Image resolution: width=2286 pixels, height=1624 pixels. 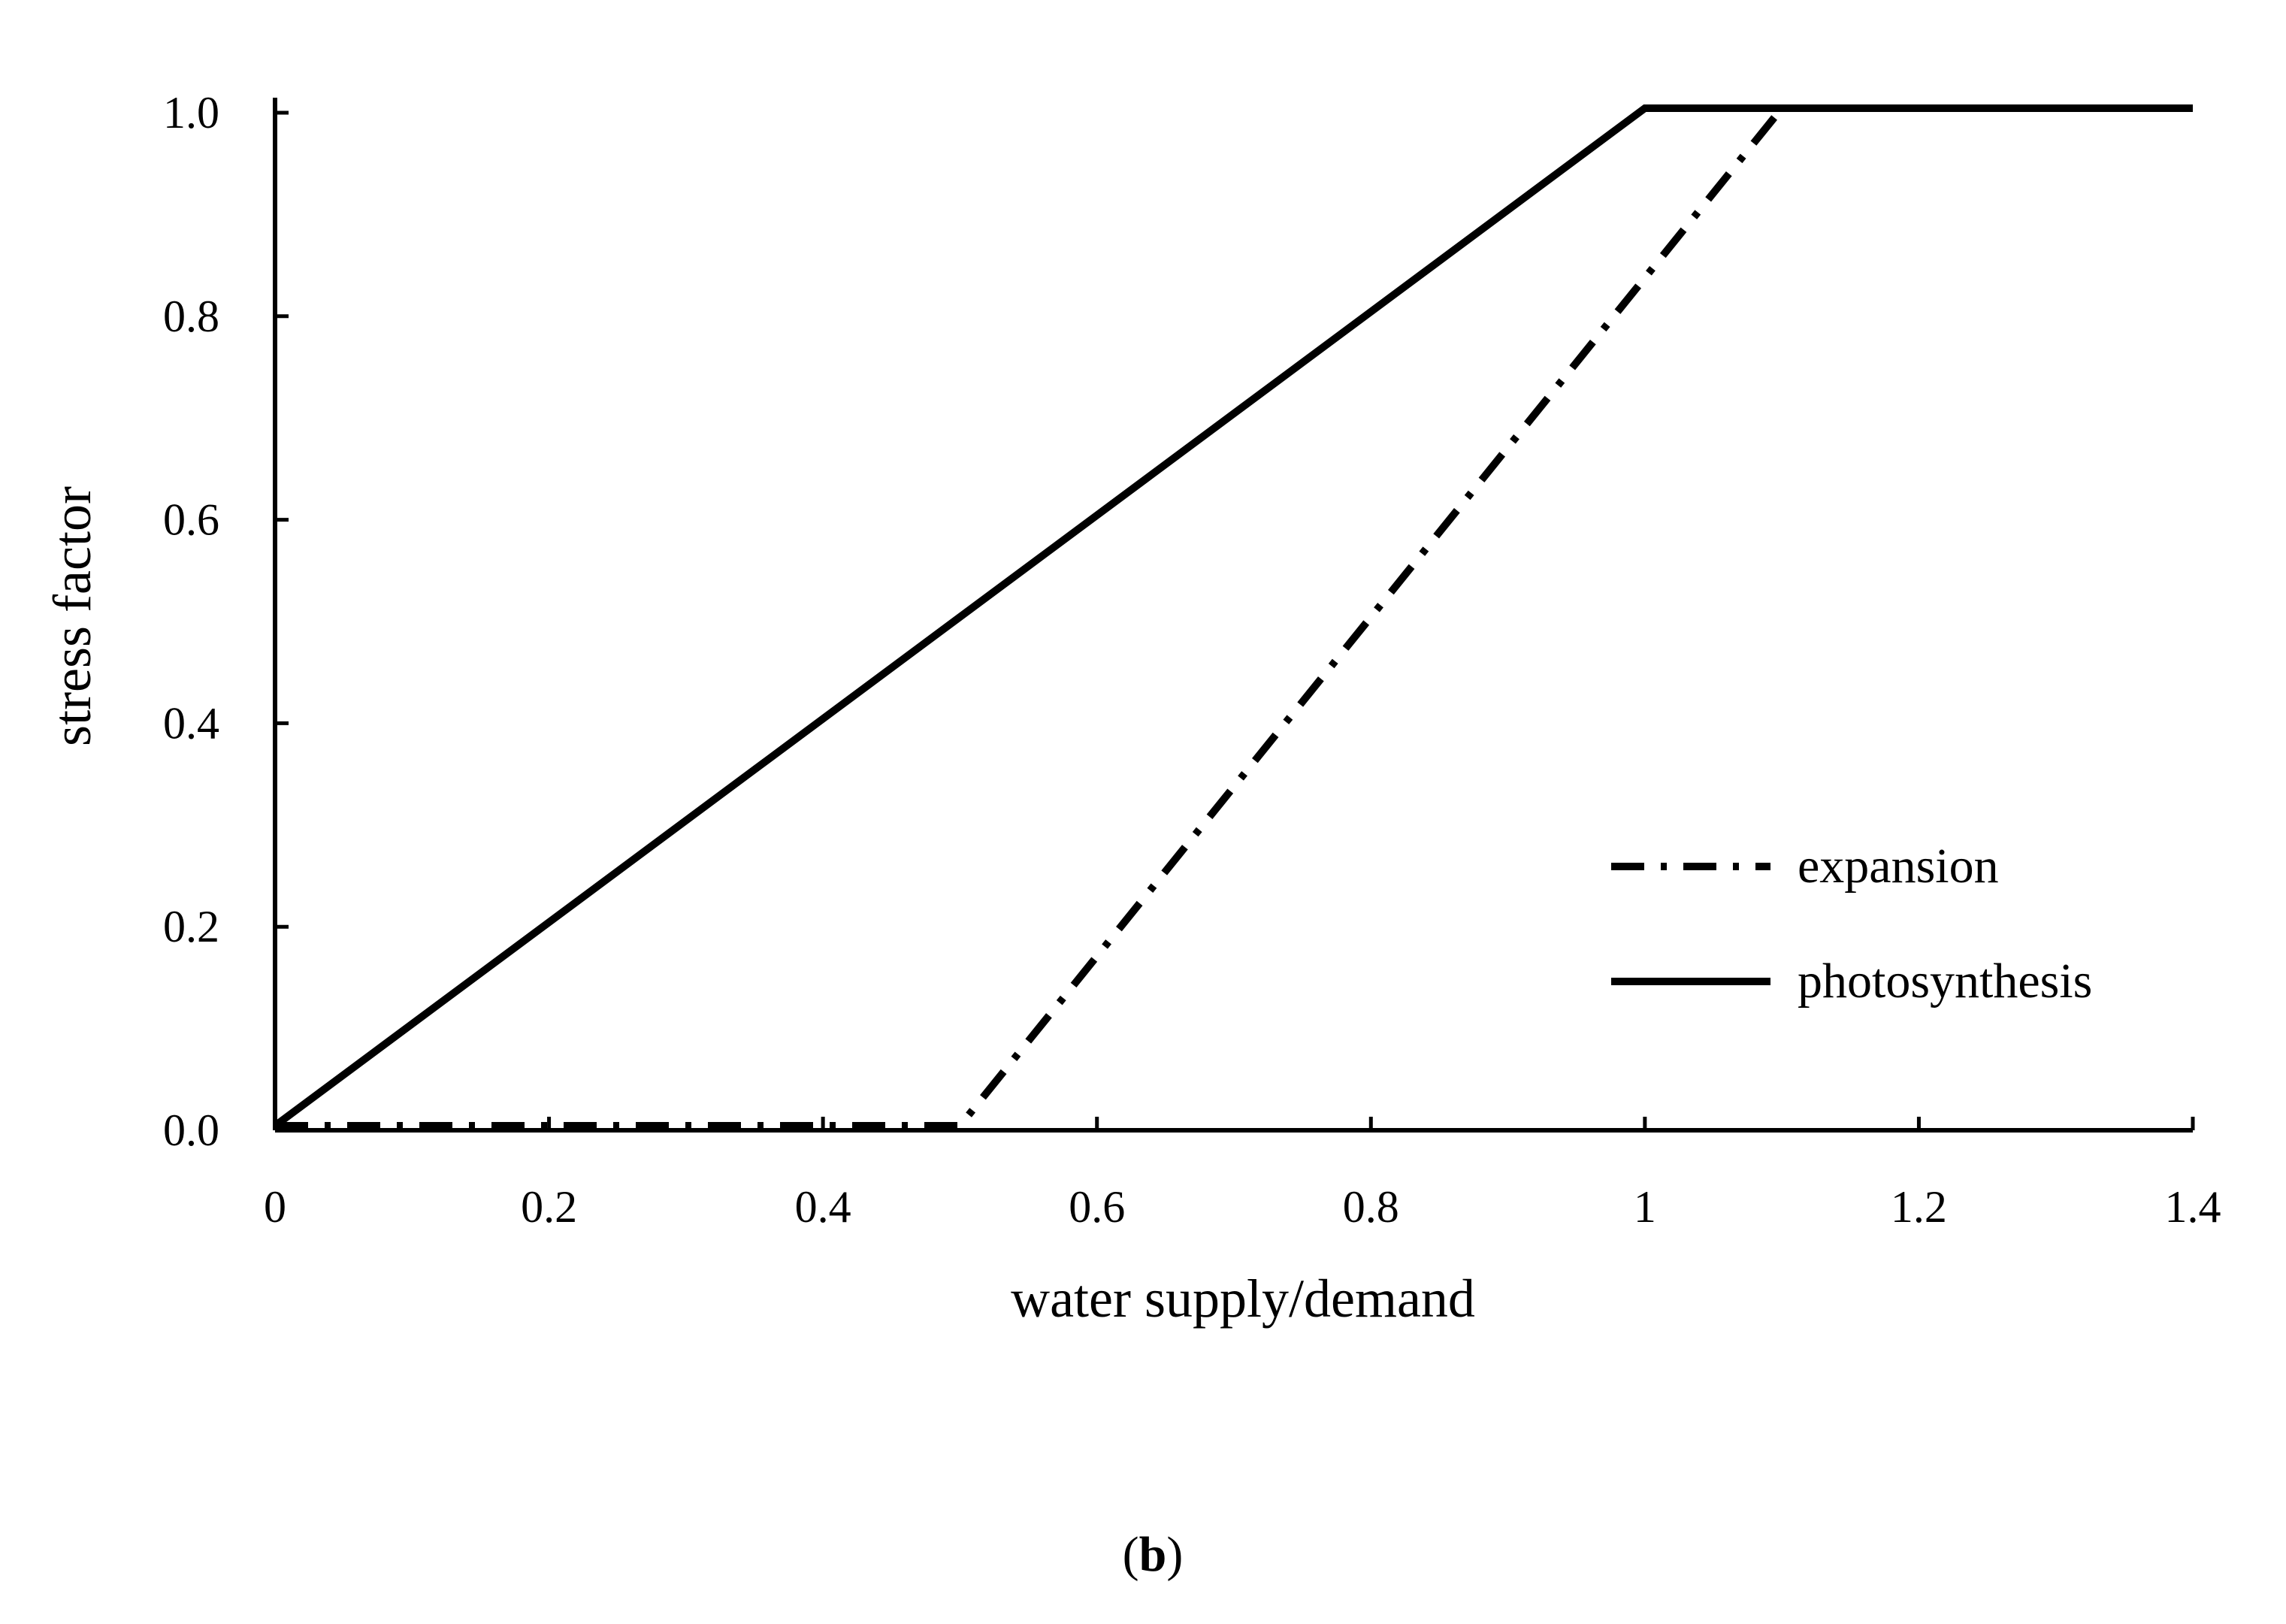 I want to click on x-tick-label: 0, so click(x=275, y=1207).